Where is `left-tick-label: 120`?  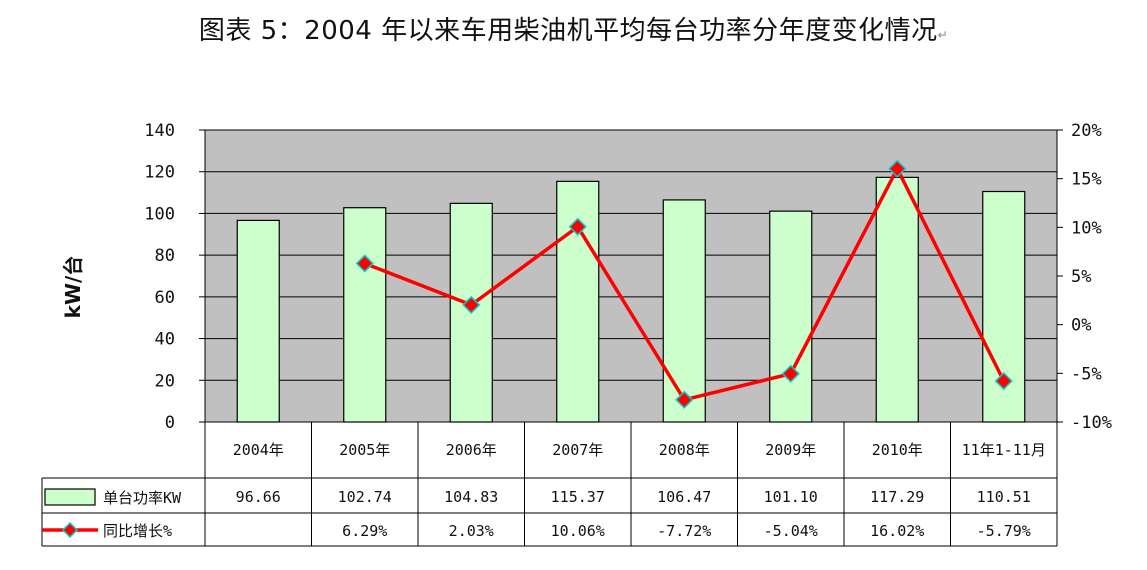
left-tick-label: 120 is located at coordinates (159, 173).